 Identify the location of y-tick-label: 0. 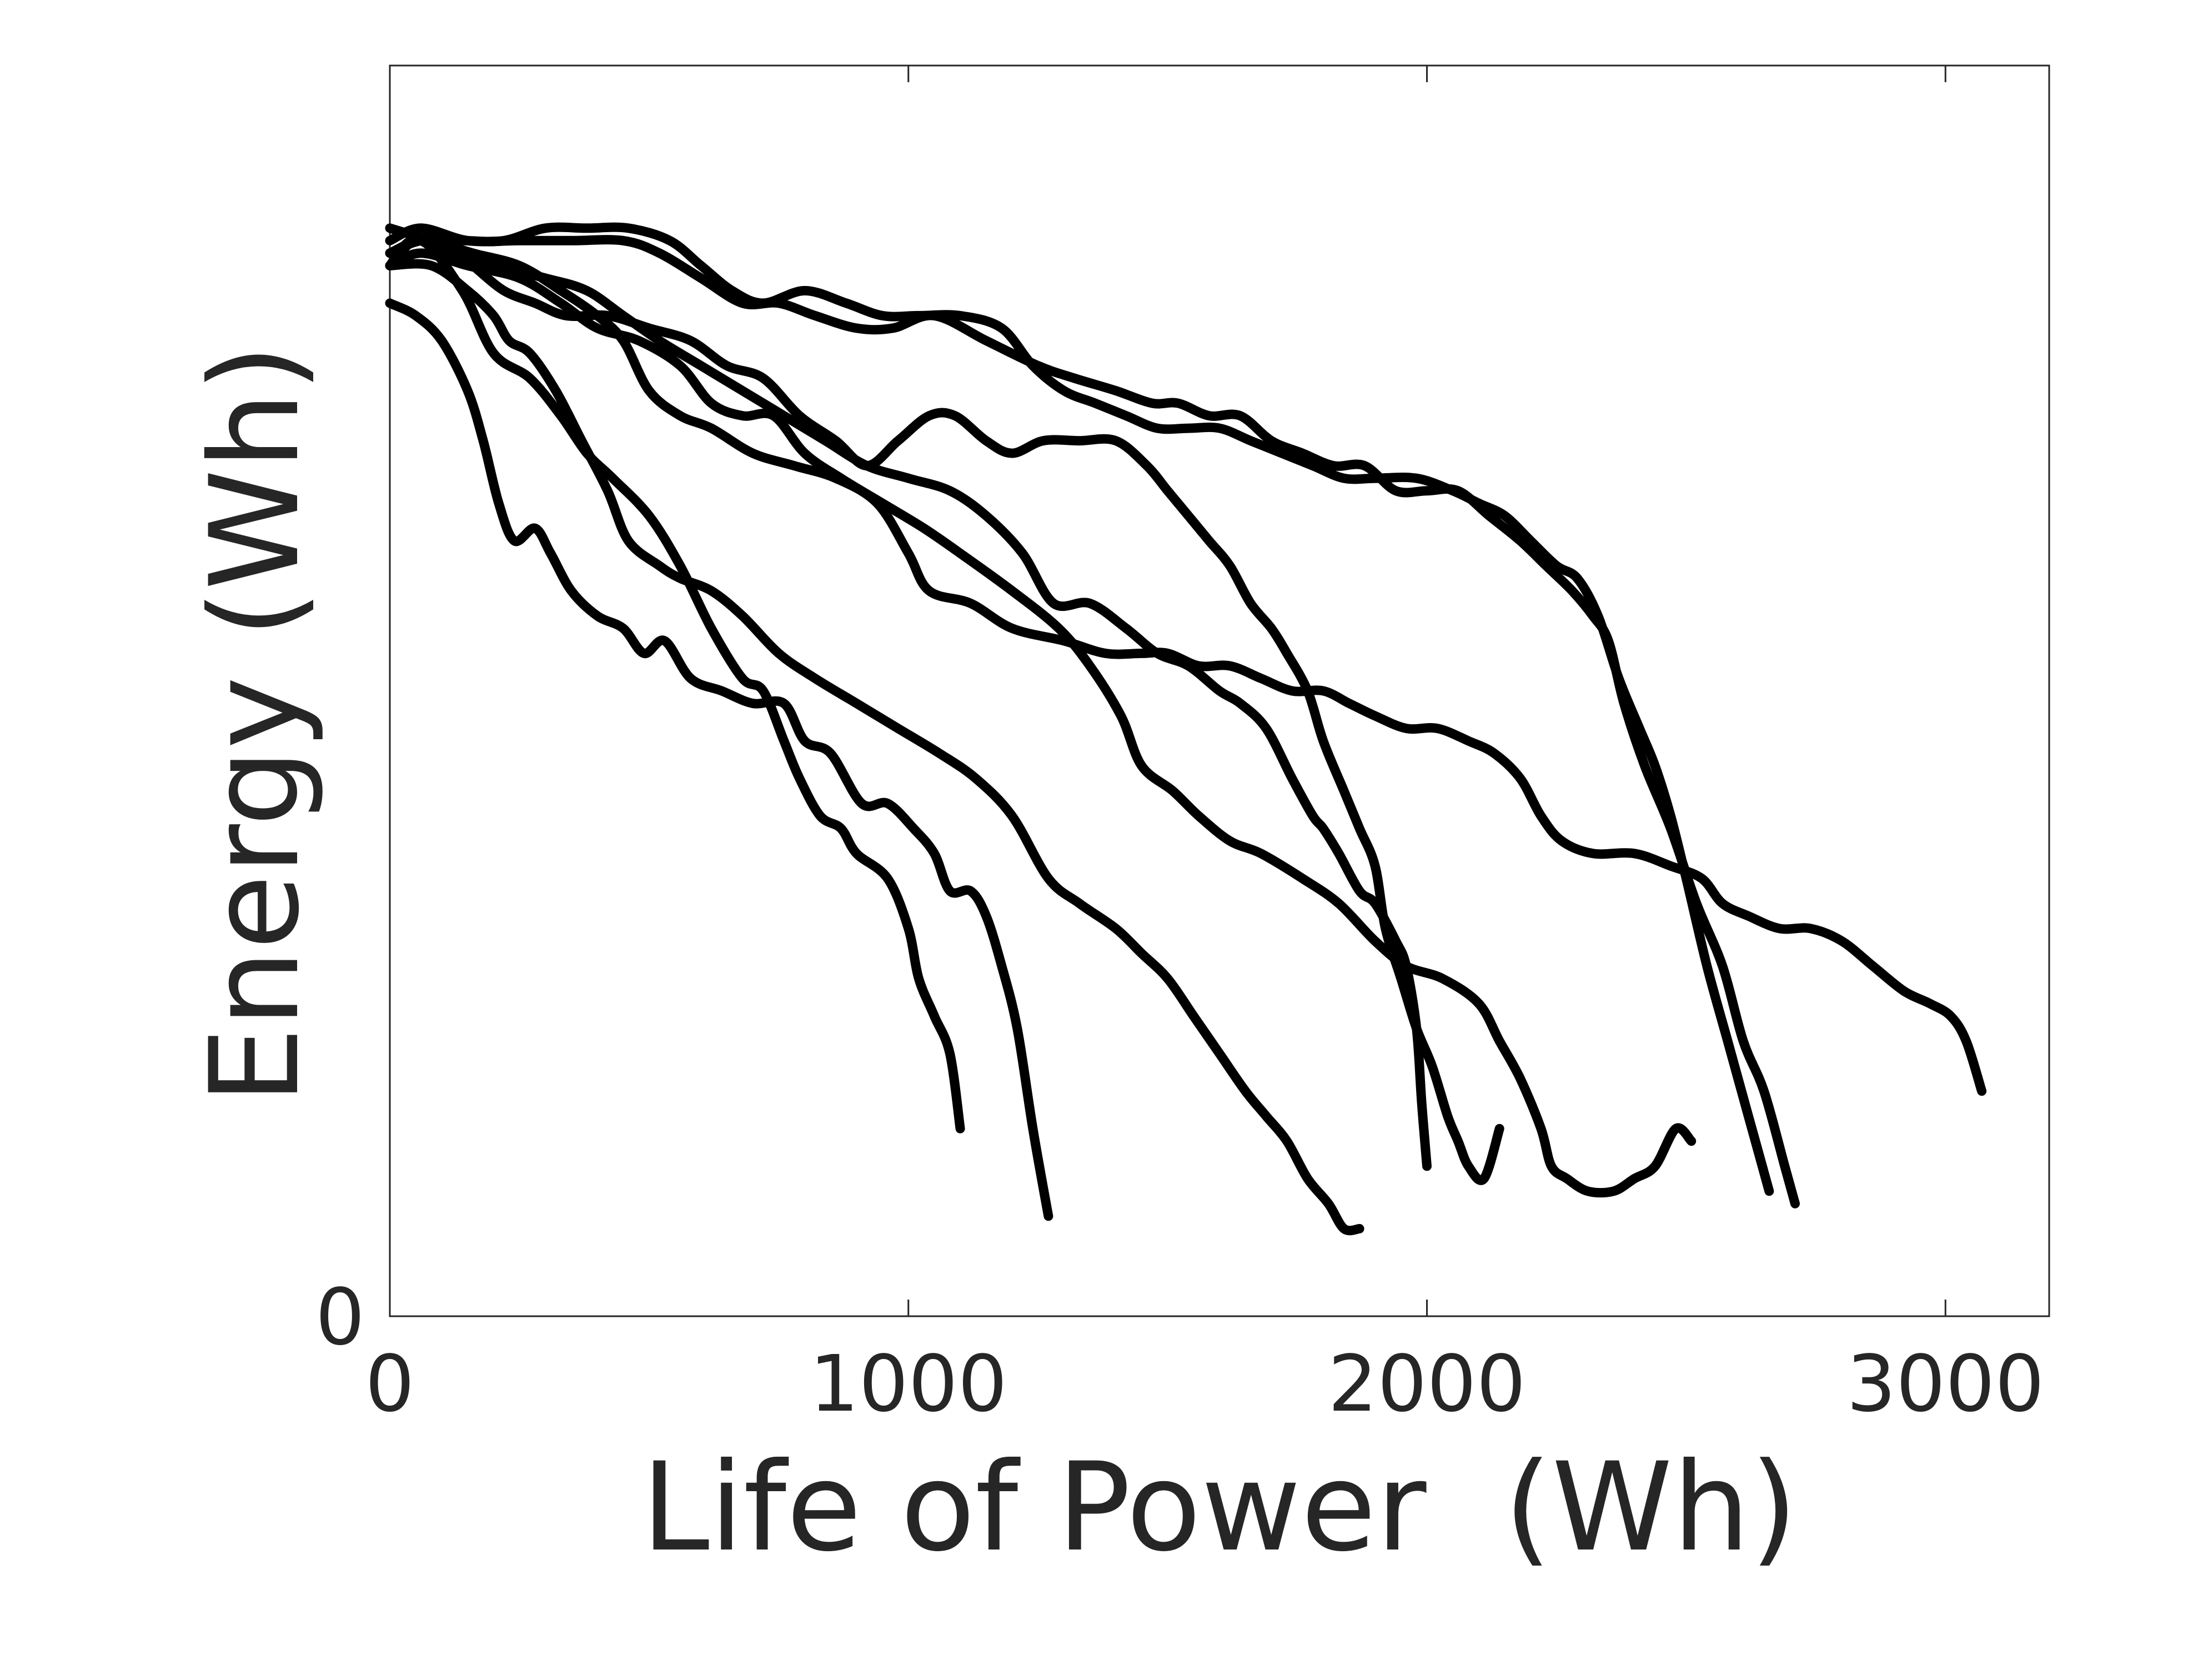
(340, 1317).